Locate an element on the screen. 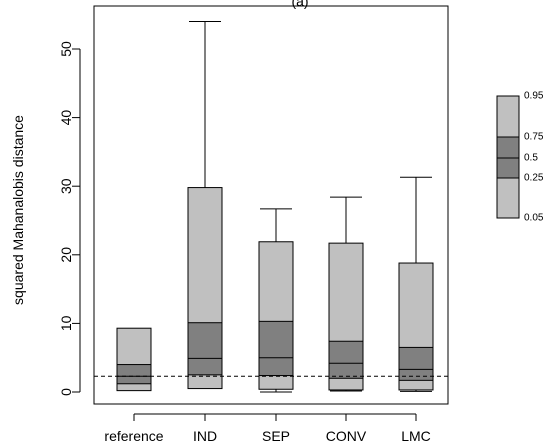 This screenshot has height=447, width=550. y-tick-label: 10 is located at coordinates (66, 323).